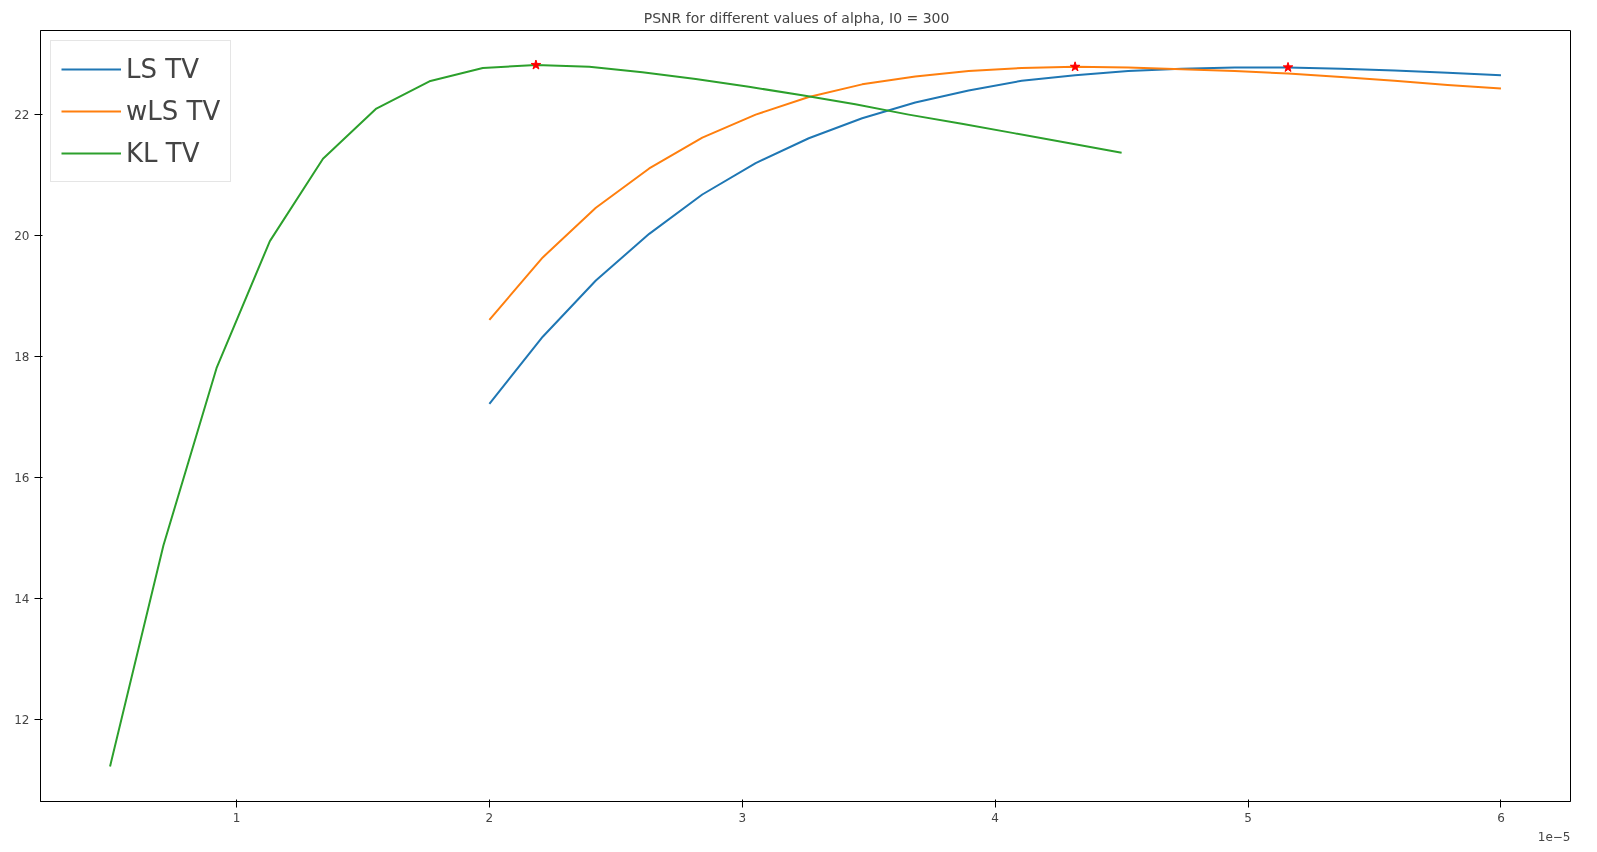 The image size is (1597, 852). Describe the element at coordinates (22, 236) in the screenshot. I see `y-tick-label: 20` at that location.